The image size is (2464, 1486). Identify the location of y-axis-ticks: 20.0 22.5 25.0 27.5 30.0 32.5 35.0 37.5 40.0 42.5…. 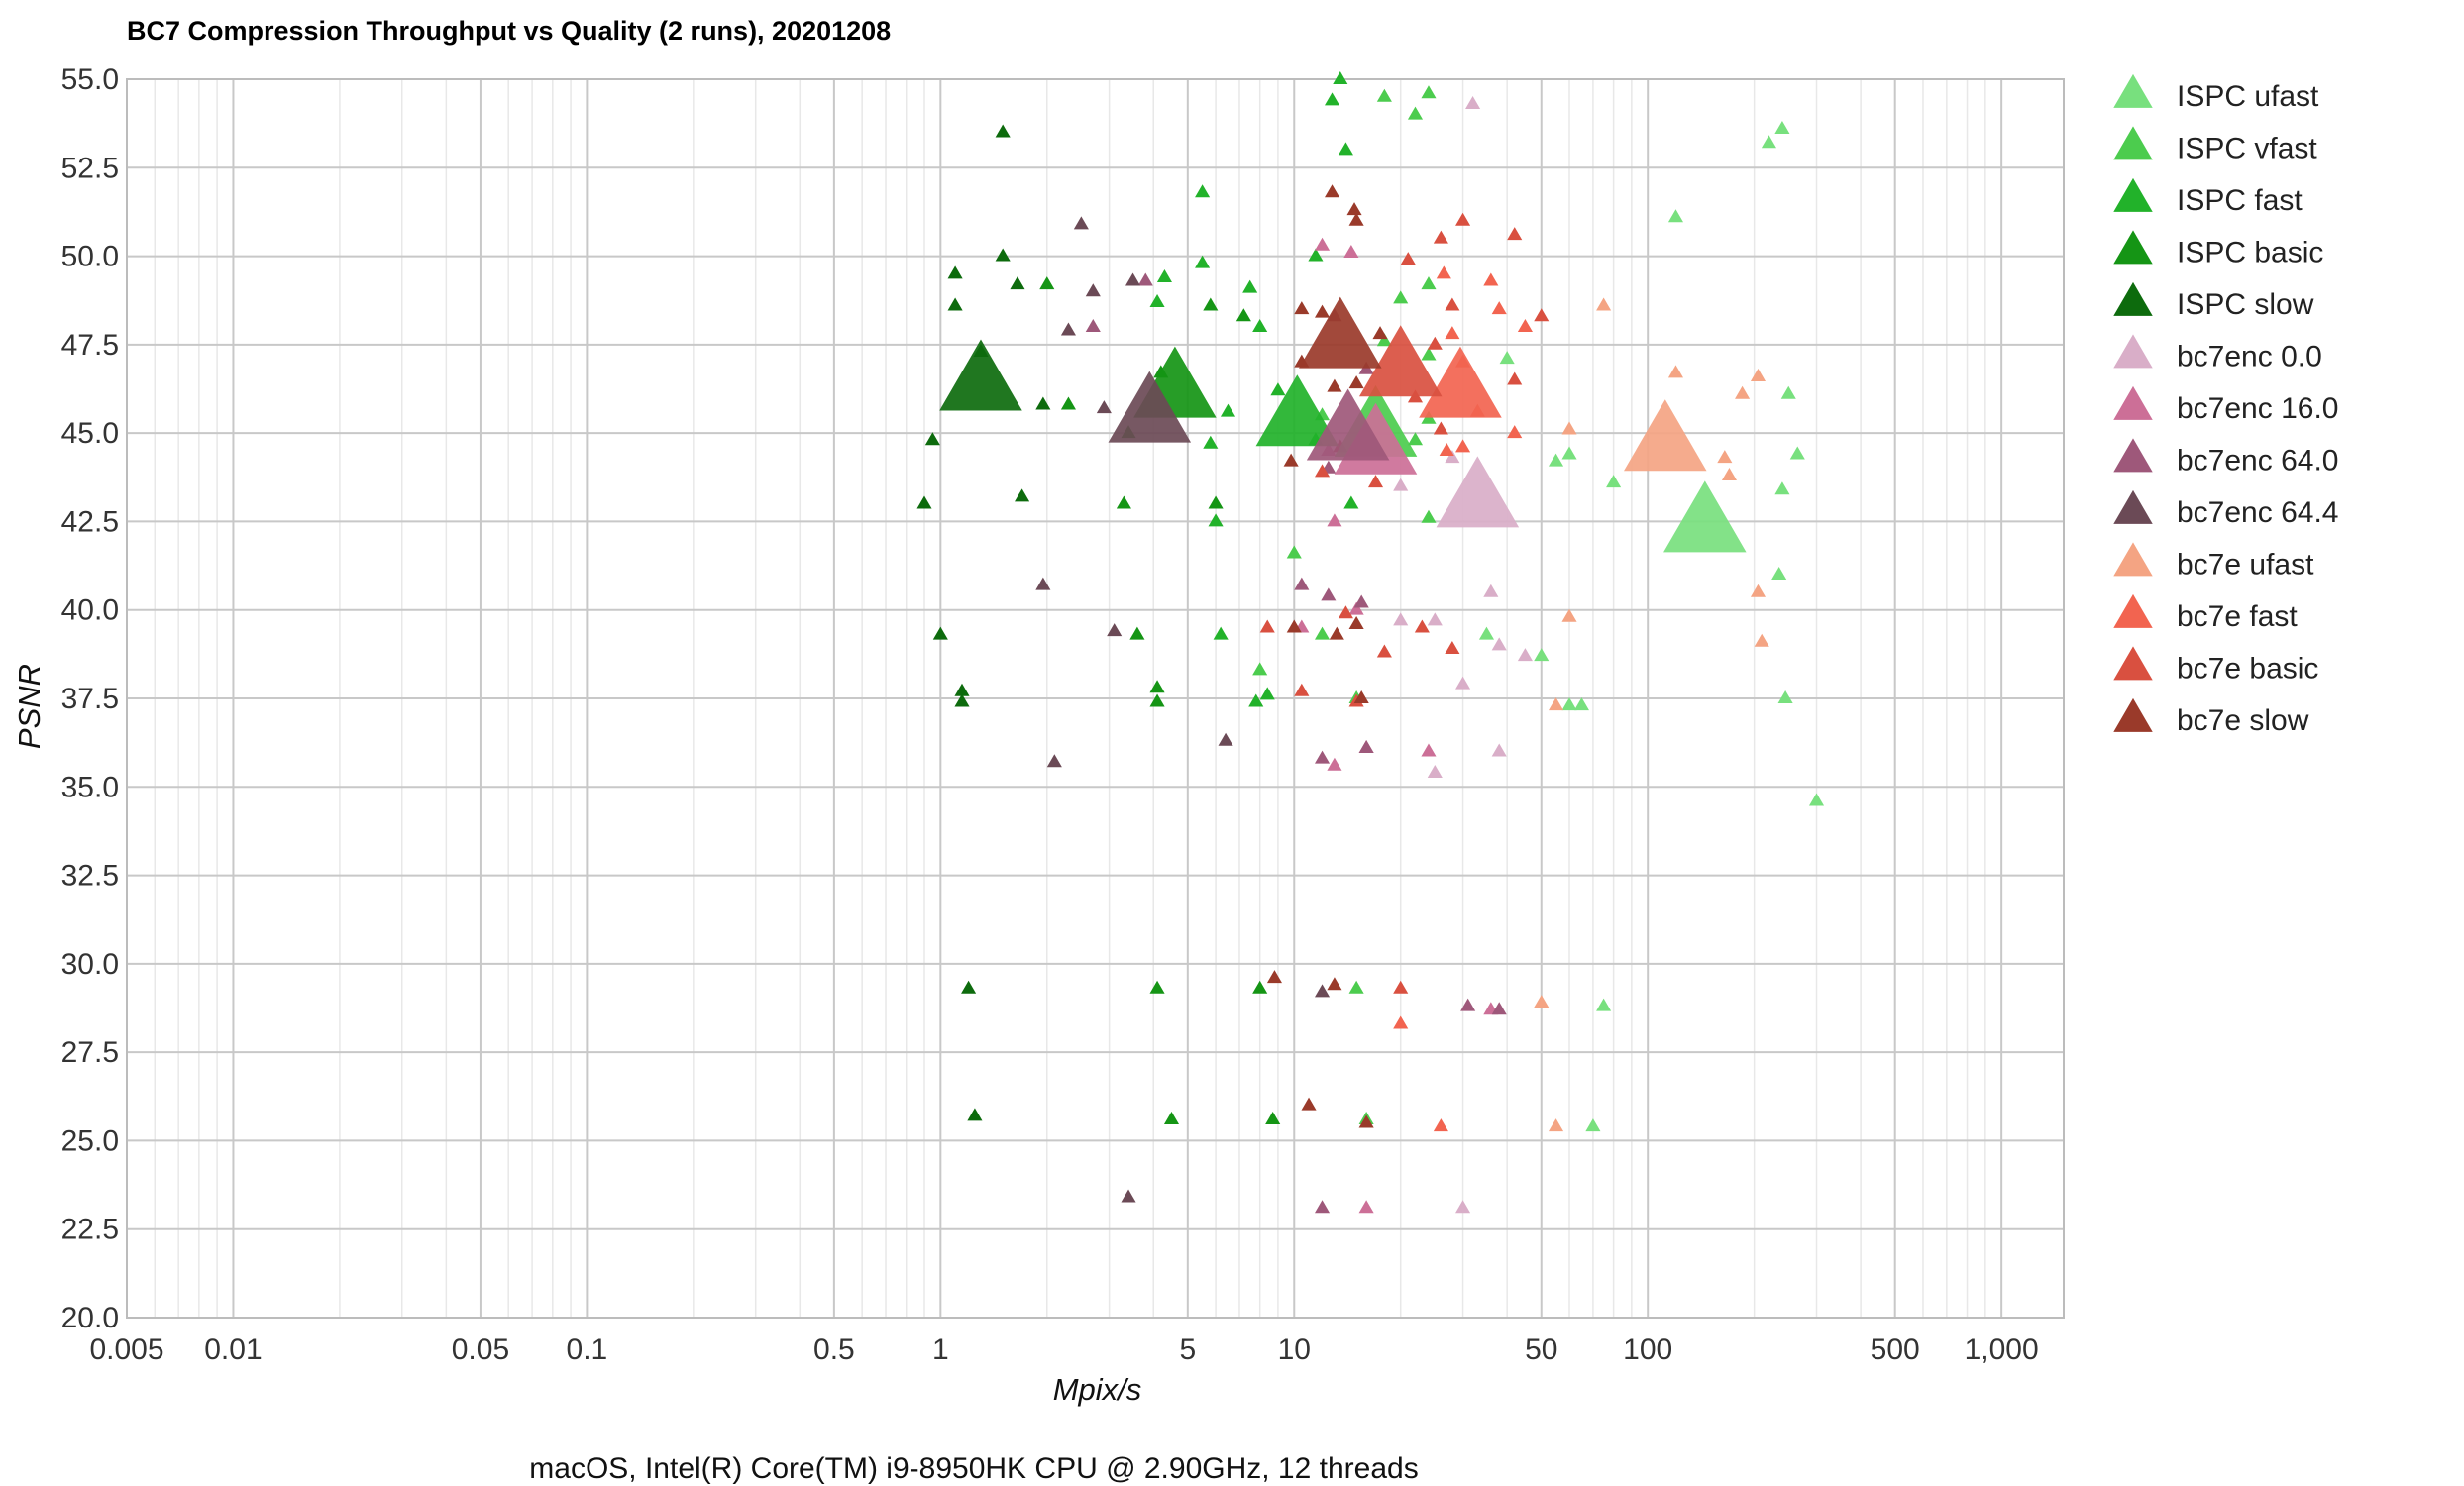
(90, 699).